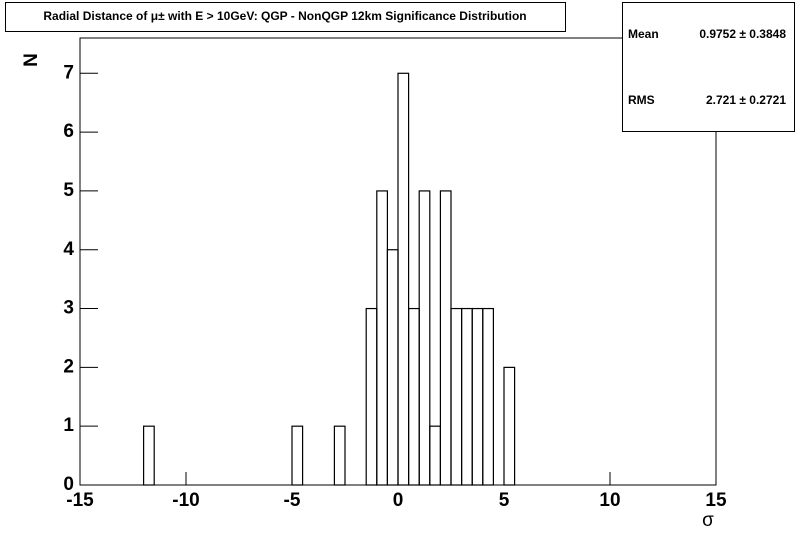  What do you see at coordinates (68, 190) in the screenshot?
I see `y-tick-label: 5` at bounding box center [68, 190].